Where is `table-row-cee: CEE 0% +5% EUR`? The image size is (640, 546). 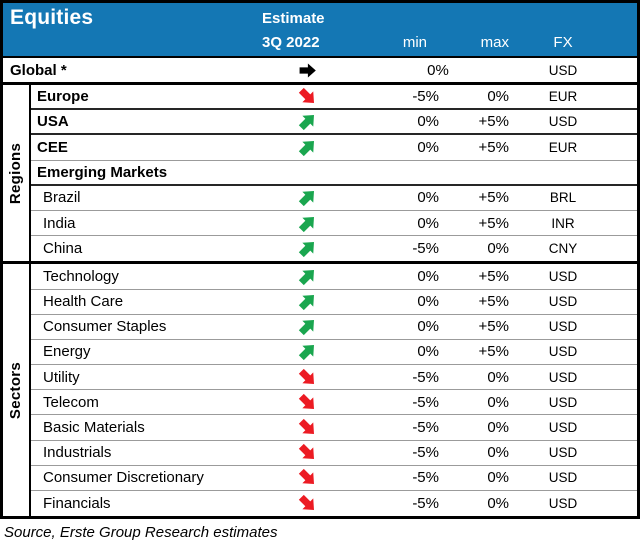 table-row-cee: CEE 0% +5% EUR is located at coordinates (334, 148).